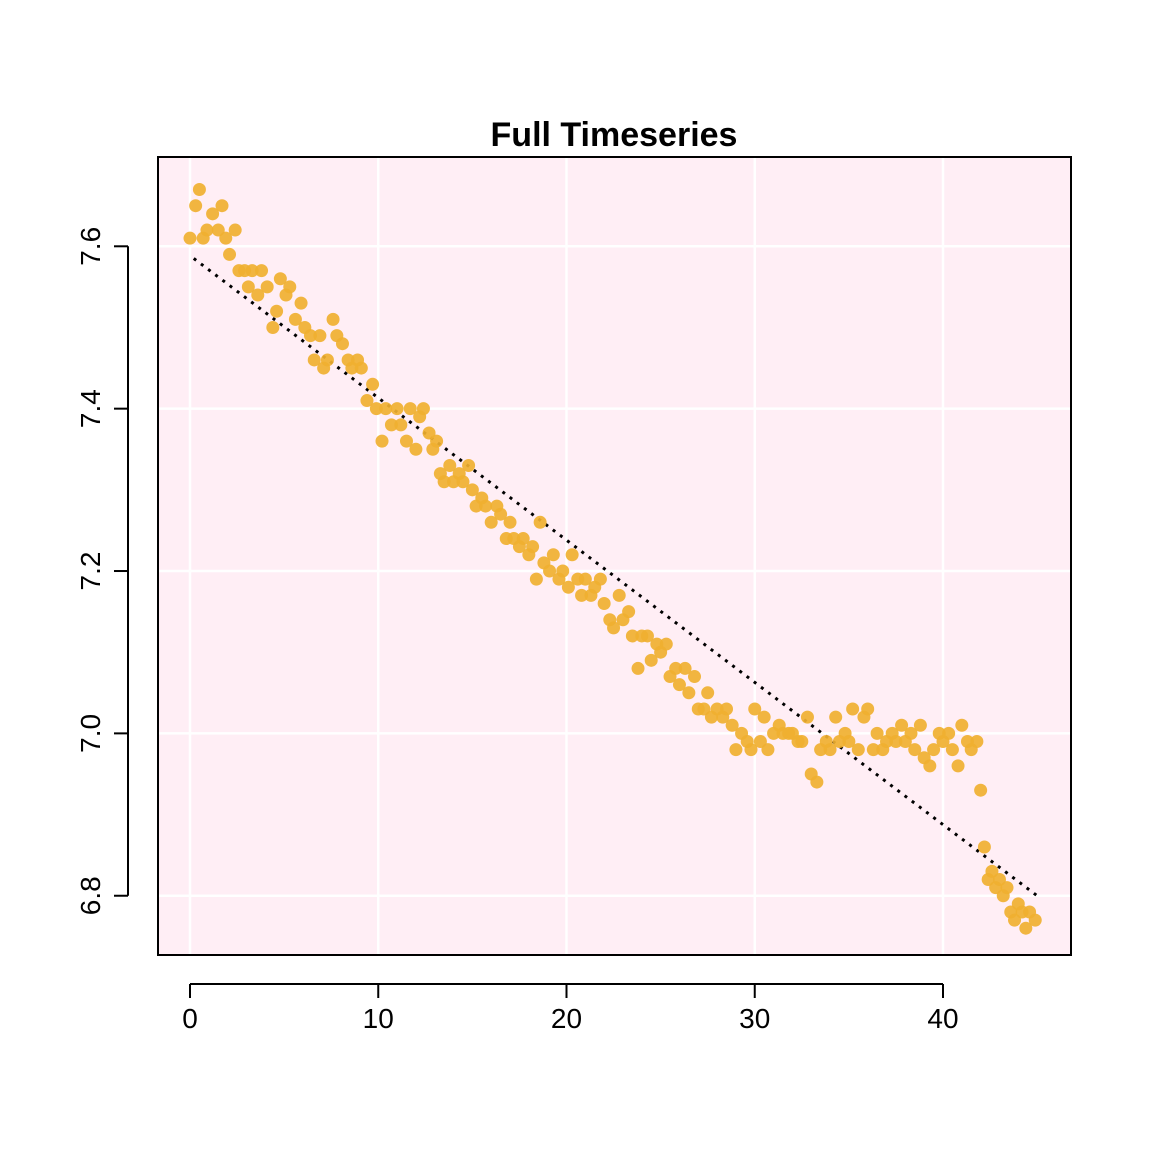  I want to click on y-tick-label-2: 7.2, so click(90, 571).